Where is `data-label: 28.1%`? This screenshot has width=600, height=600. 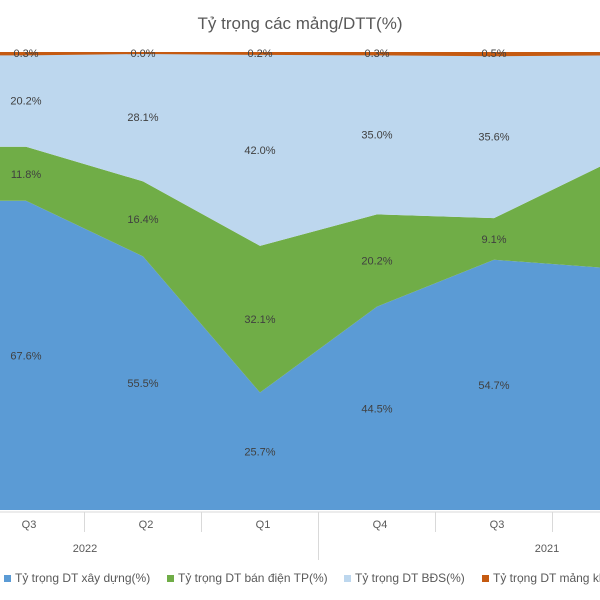
data-label: 28.1% is located at coordinates (142, 118).